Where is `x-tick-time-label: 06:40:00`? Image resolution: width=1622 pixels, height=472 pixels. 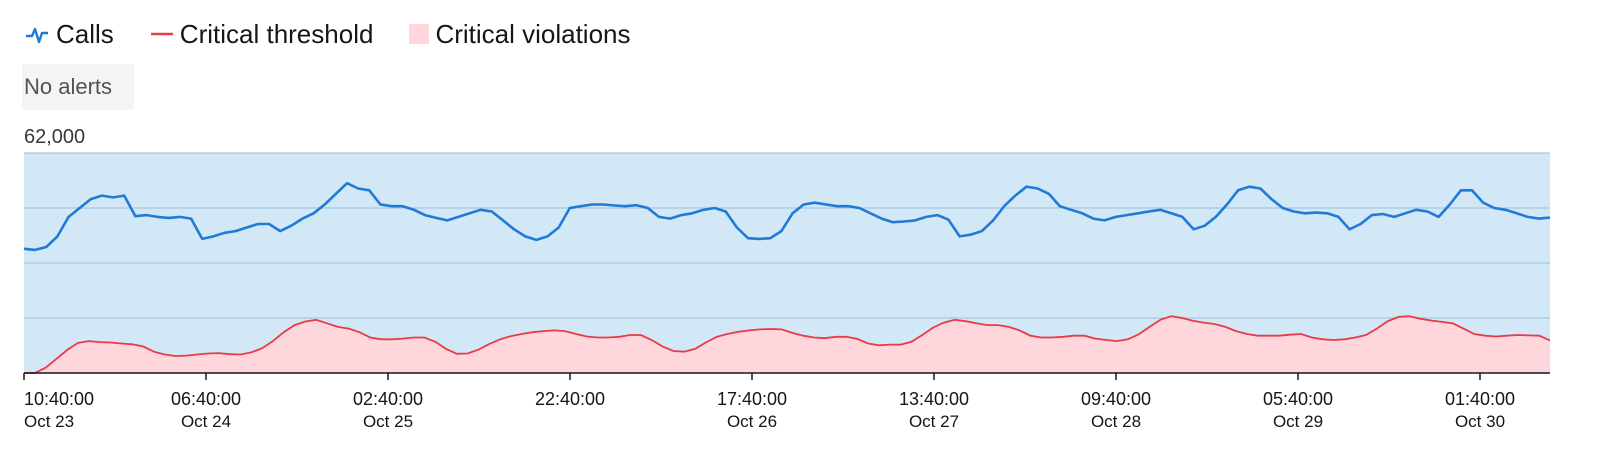 x-tick-time-label: 06:40:00 is located at coordinates (206, 399).